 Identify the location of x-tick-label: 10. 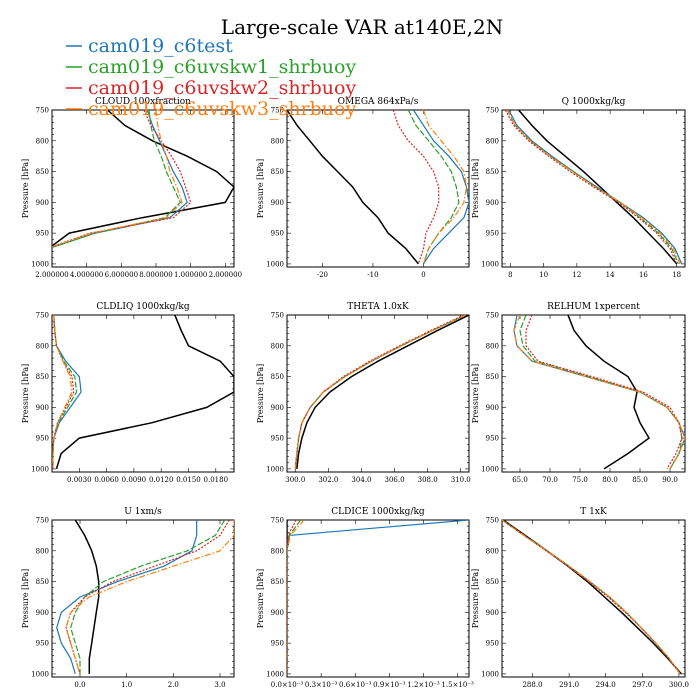
(543, 275).